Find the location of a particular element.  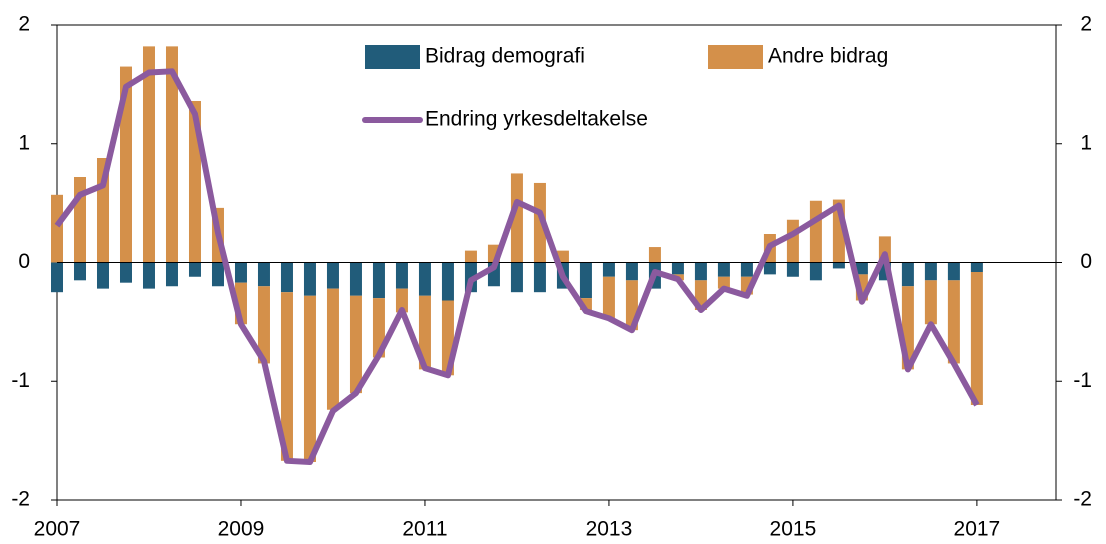

x-tick-label: 2017 is located at coordinates (977, 529).